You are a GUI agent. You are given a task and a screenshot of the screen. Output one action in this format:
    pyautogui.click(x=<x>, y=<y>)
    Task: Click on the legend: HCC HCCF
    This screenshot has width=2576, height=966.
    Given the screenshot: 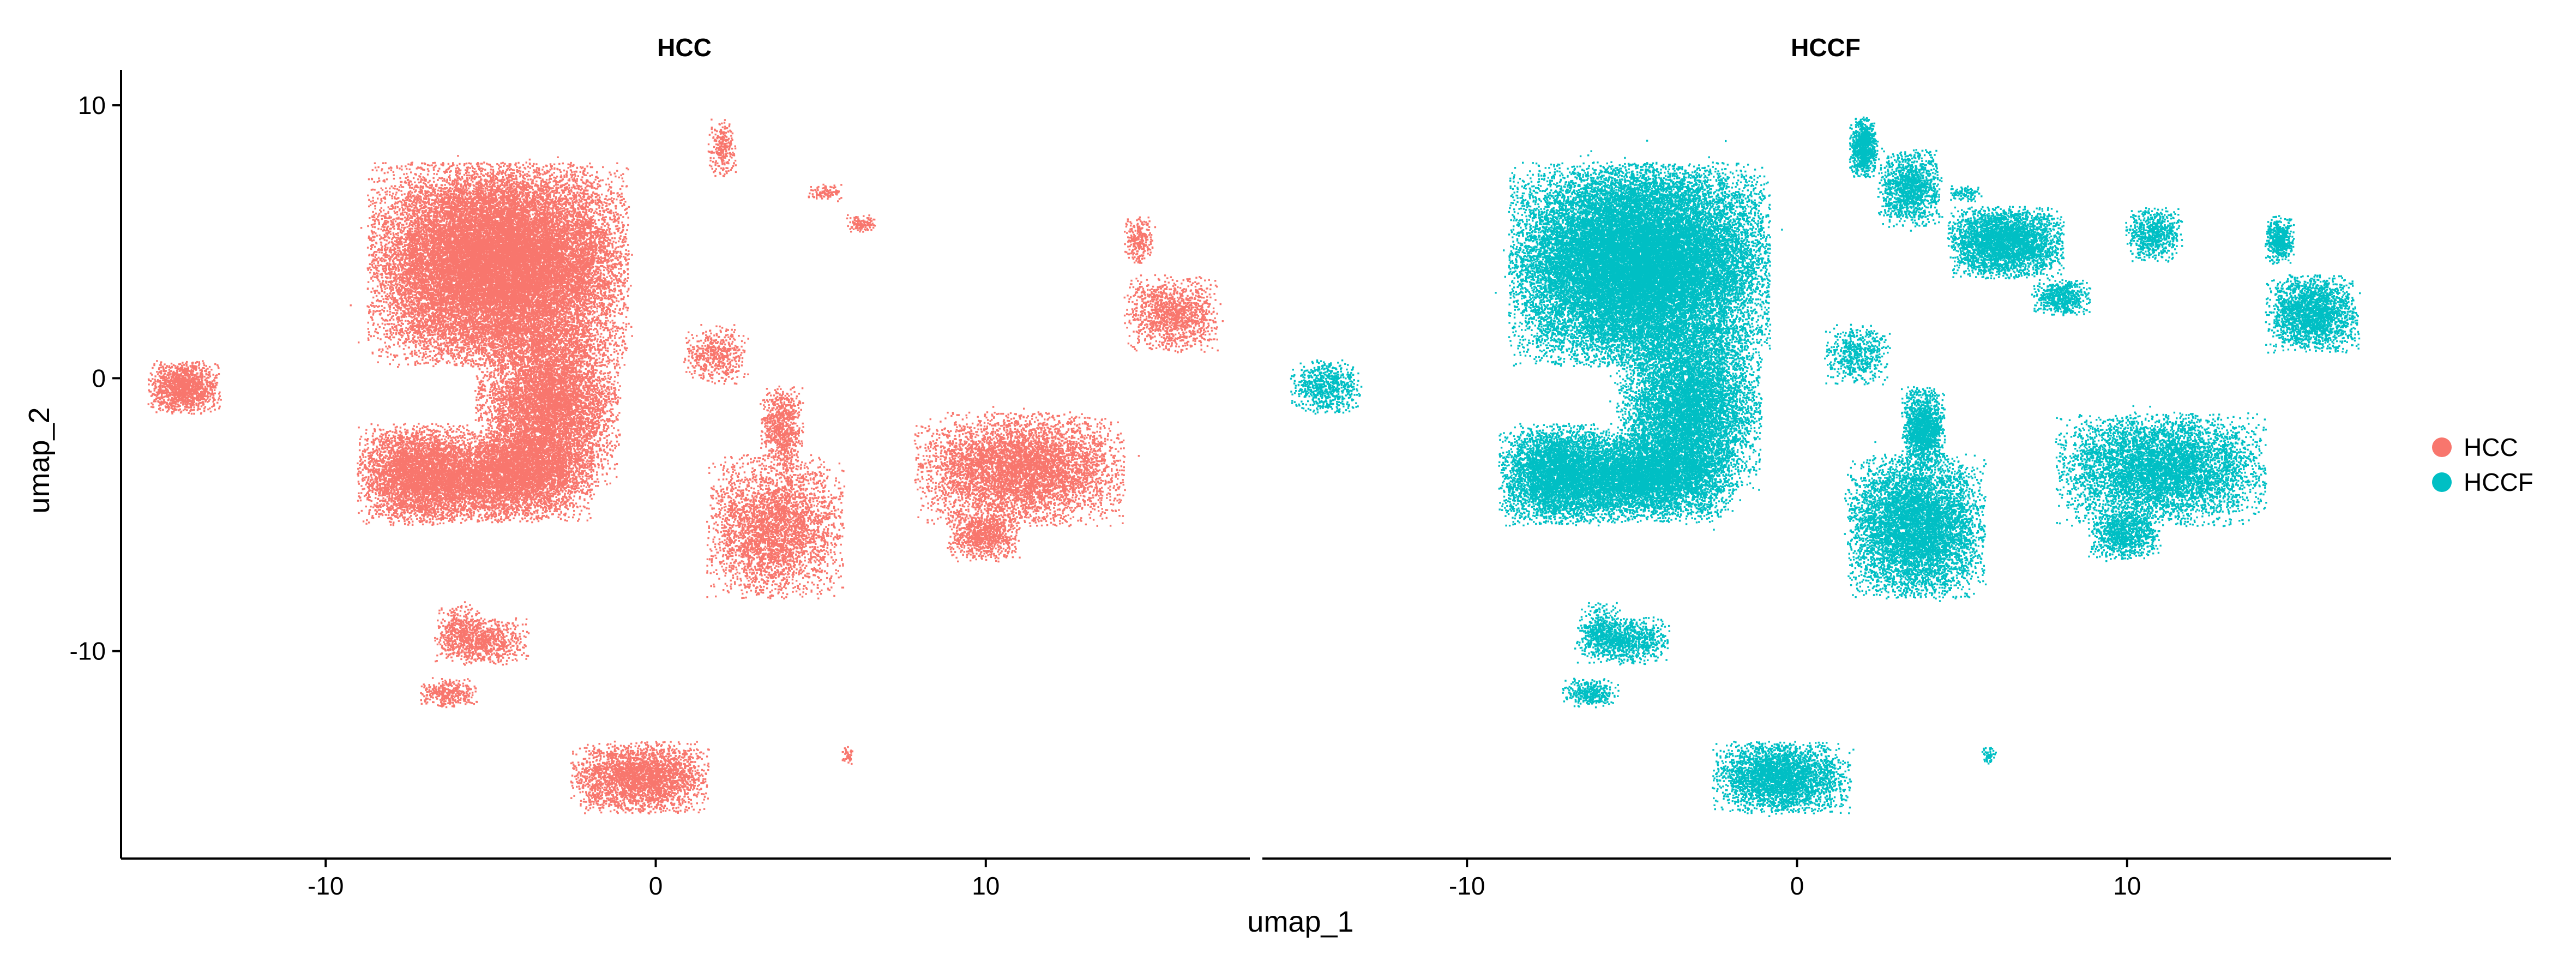 What is the action you would take?
    pyautogui.click(x=2482, y=464)
    